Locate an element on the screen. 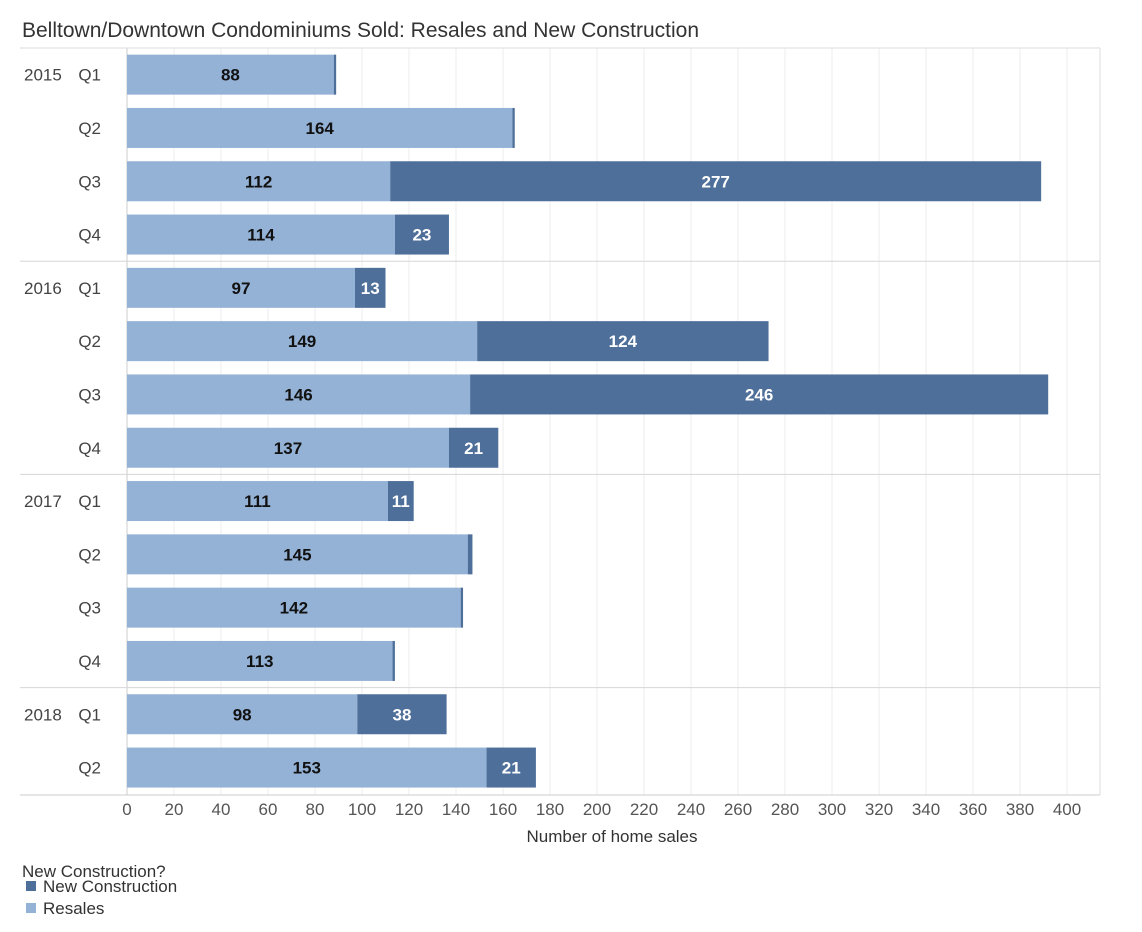 The image size is (1142, 932). bar-label-resales: 113 is located at coordinates (259, 661).